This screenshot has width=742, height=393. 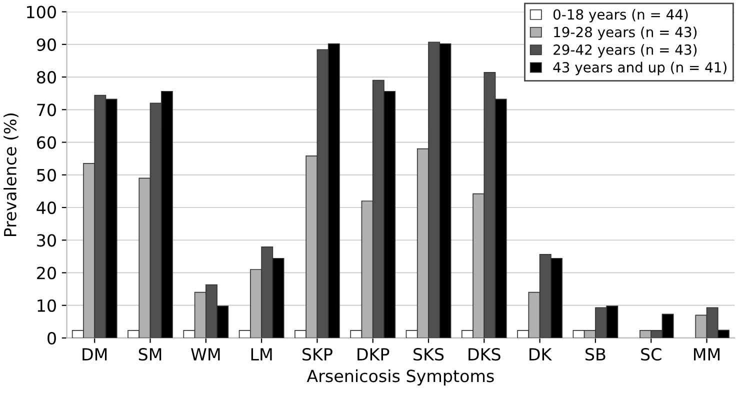 What do you see at coordinates (46, 240) in the screenshot?
I see `y-tick-label: 30` at bounding box center [46, 240].